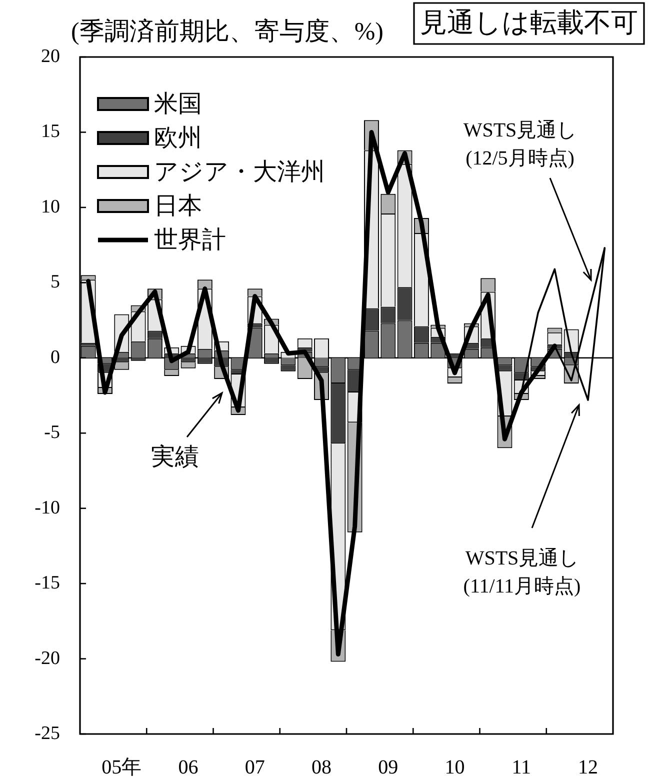  Describe the element at coordinates (122, 767) in the screenshot. I see `x-tick-label: 05年` at that location.